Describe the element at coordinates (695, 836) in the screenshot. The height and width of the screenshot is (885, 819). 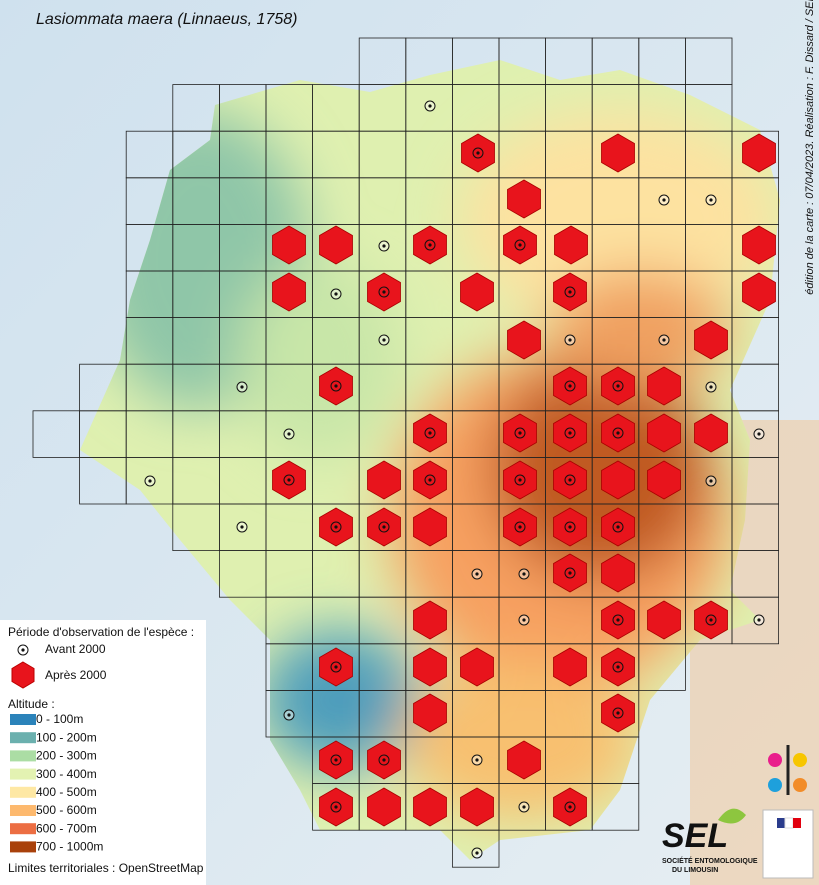
I see `logo-name: SEL` at that location.